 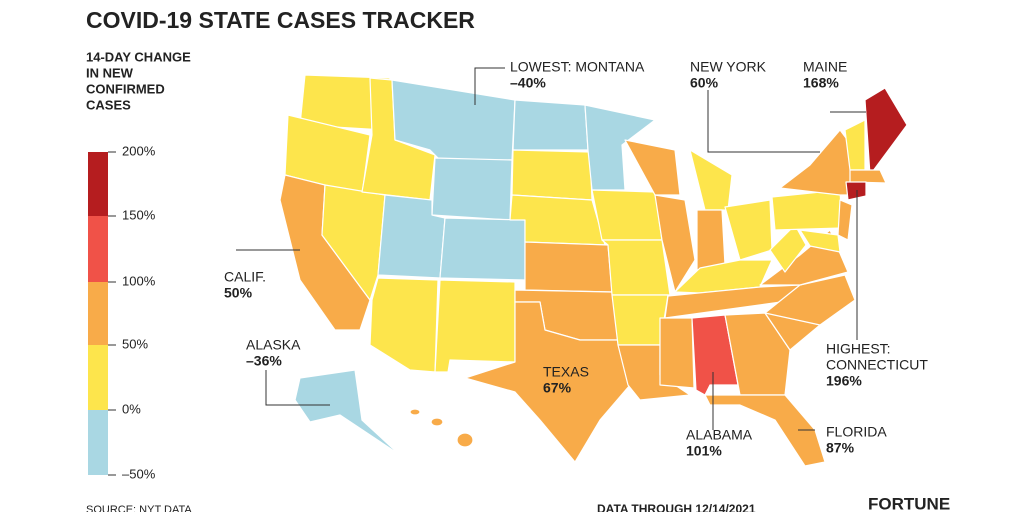 What do you see at coordinates (676, 507) in the screenshot?
I see `data-date: DATA THROUGH 12/14/2021` at bounding box center [676, 507].